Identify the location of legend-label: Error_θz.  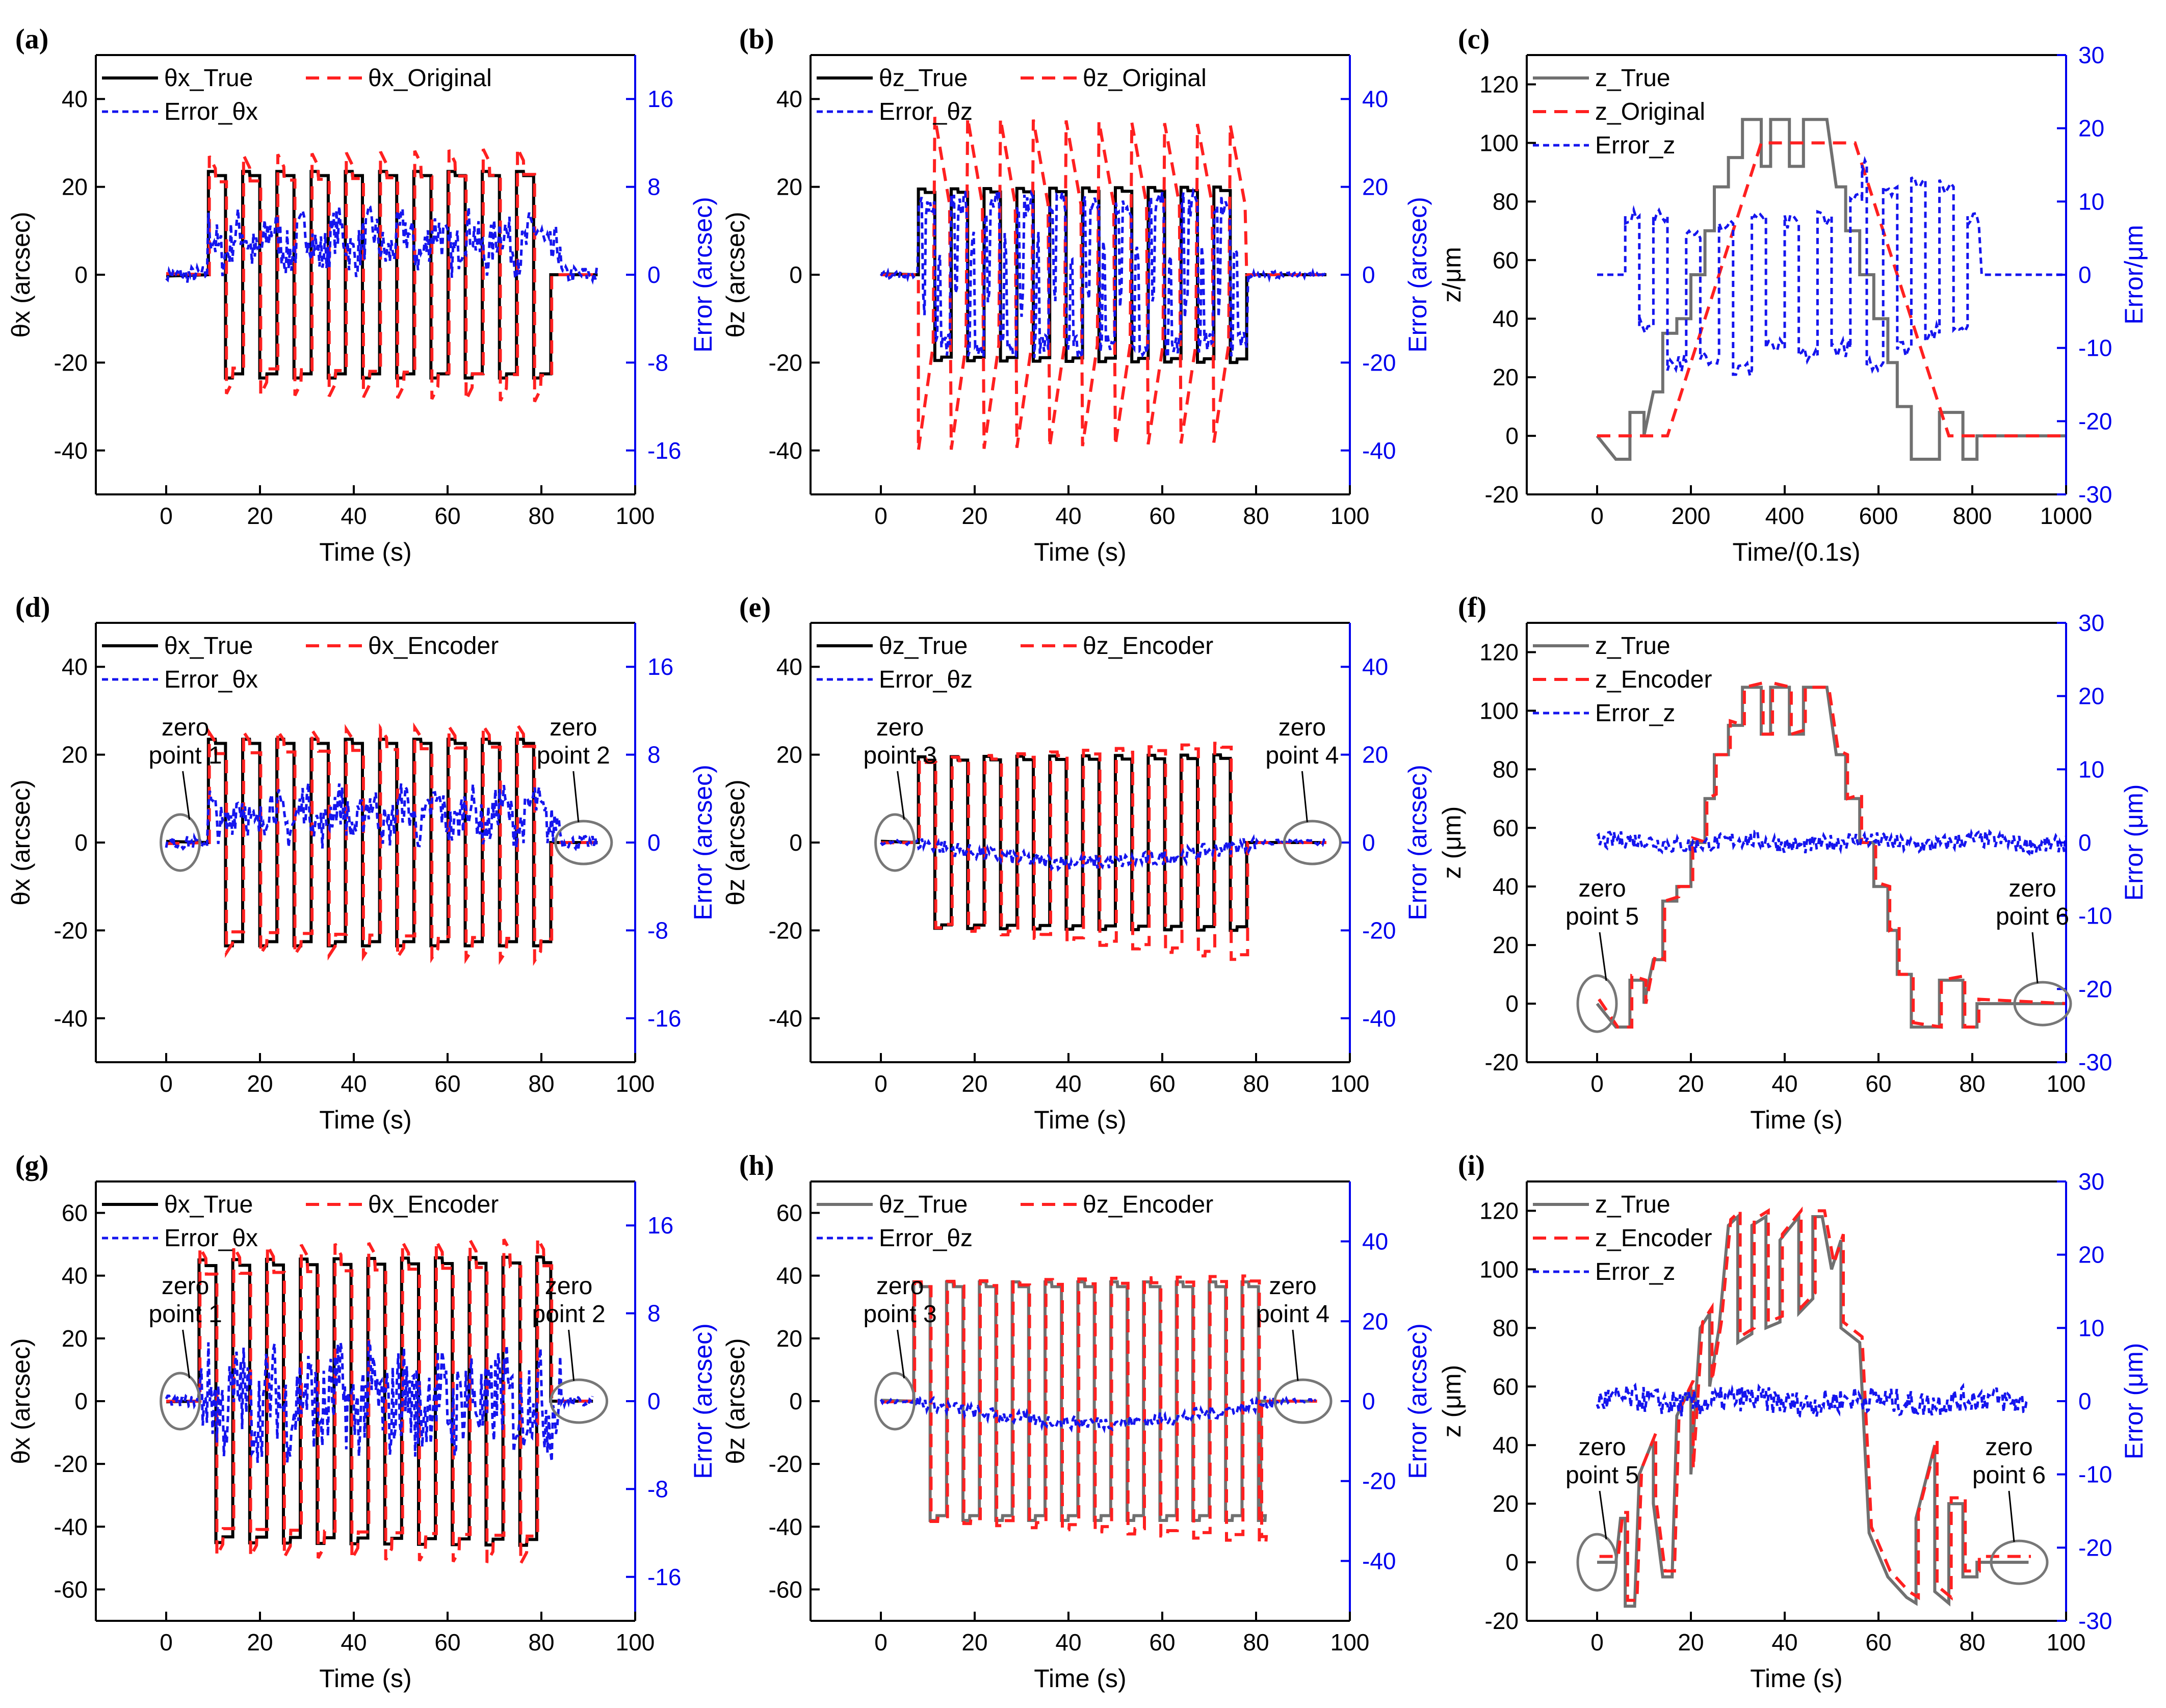
(926, 679).